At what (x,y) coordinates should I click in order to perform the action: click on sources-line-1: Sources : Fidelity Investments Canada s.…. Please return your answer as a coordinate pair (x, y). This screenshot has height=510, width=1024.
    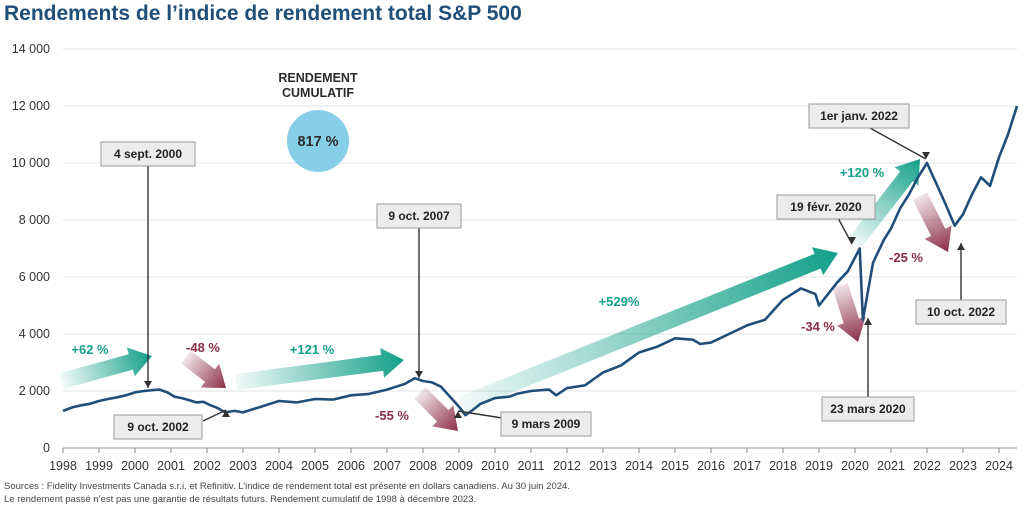
    Looking at the image, I should click on (287, 486).